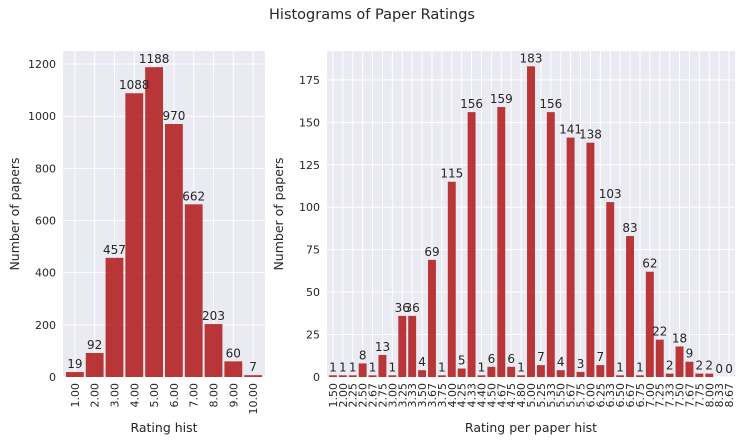 The width and height of the screenshot is (744, 441). Describe the element at coordinates (309, 165) in the screenshot. I see `y-tick-label: 125` at that location.